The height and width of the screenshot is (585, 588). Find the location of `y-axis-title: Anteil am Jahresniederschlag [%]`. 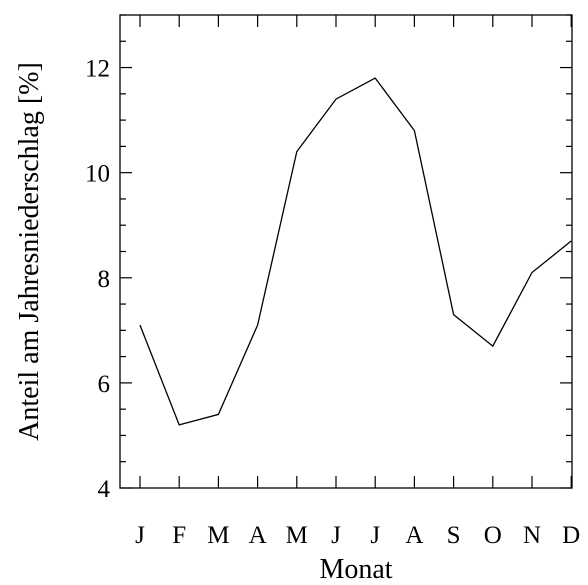

y-axis-title: Anteil am Jahresniederschlag [%] is located at coordinates (29, 251).